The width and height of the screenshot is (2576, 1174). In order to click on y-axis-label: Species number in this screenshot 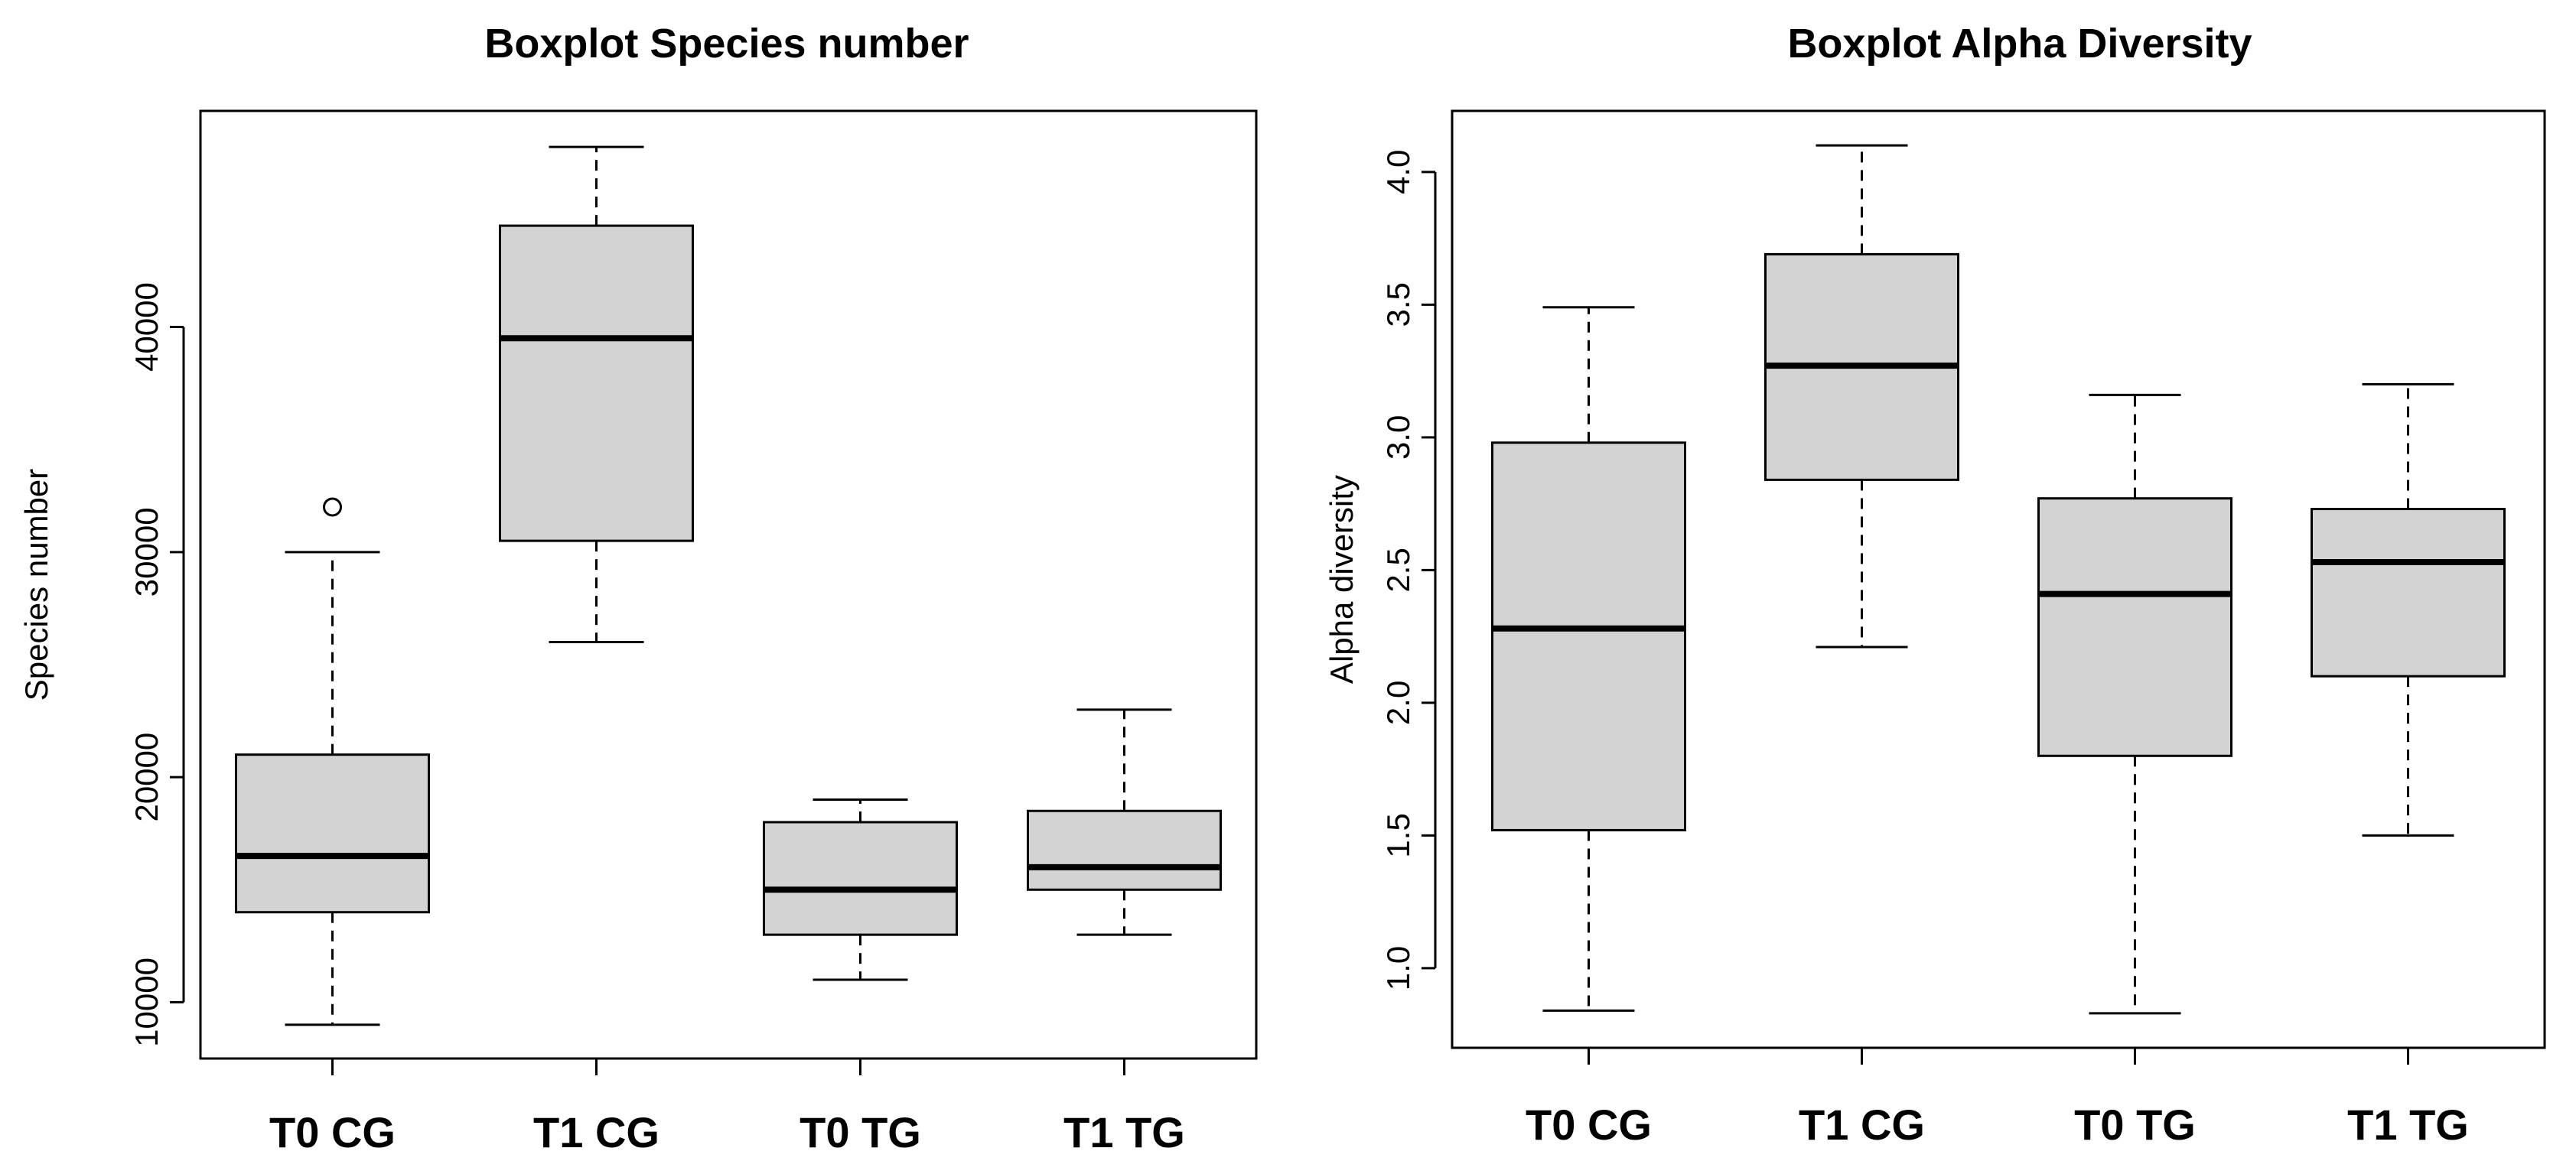, I will do `click(36, 585)`.